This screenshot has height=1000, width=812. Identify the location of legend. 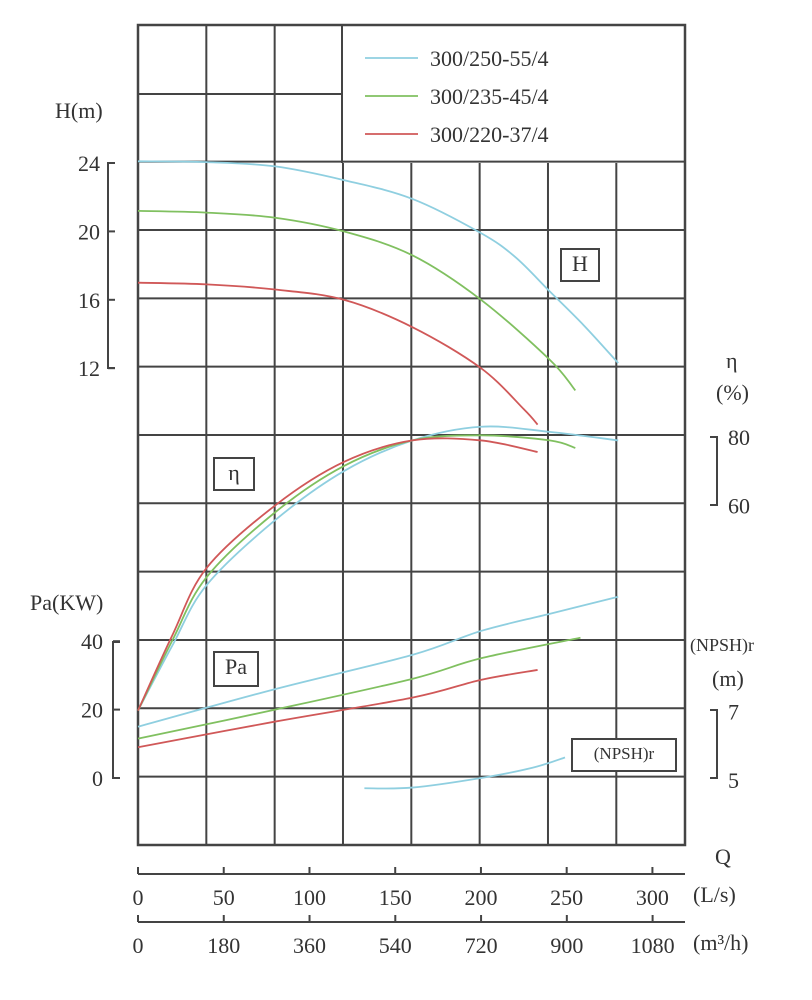
(391, 96).